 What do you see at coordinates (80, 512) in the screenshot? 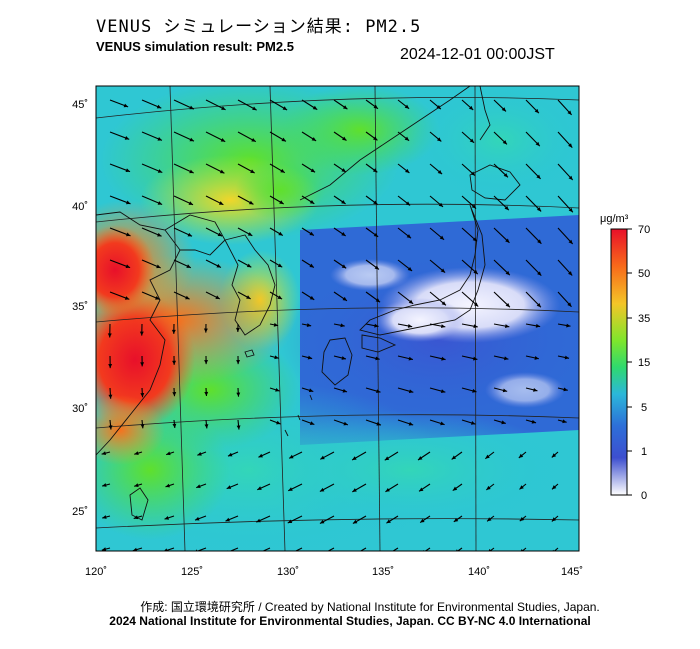
I see `lat-tick-label: 25˚` at bounding box center [80, 512].